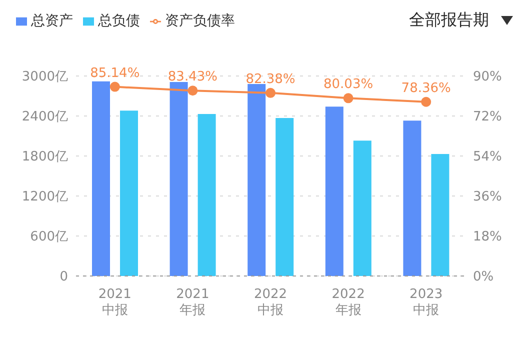 The image size is (527, 340). What do you see at coordinates (115, 73) in the screenshot?
I see `data-label: 85.14%` at bounding box center [115, 73].